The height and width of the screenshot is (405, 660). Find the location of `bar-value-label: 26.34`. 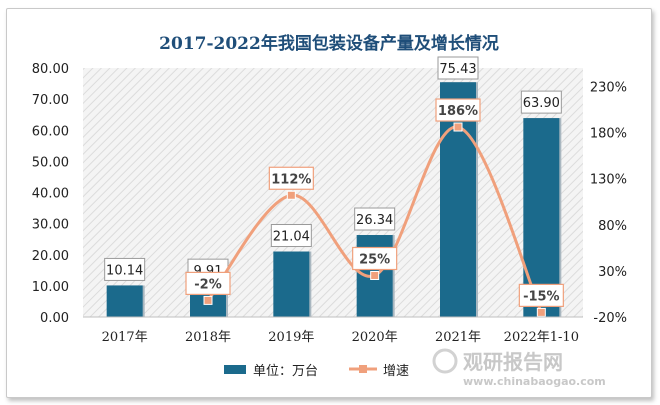

bar-value-label: 26.34 is located at coordinates (374, 220).